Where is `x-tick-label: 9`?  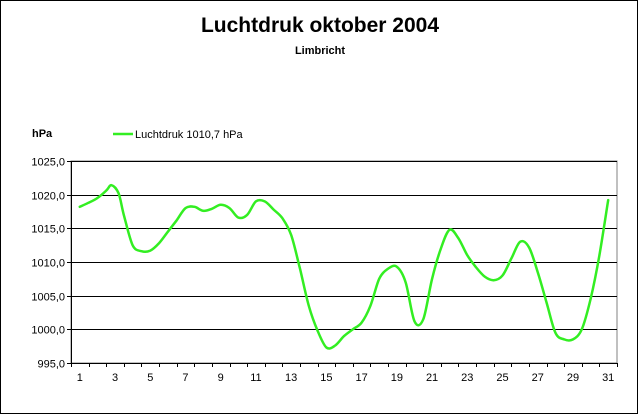 x-tick-label: 9 is located at coordinates (221, 378).